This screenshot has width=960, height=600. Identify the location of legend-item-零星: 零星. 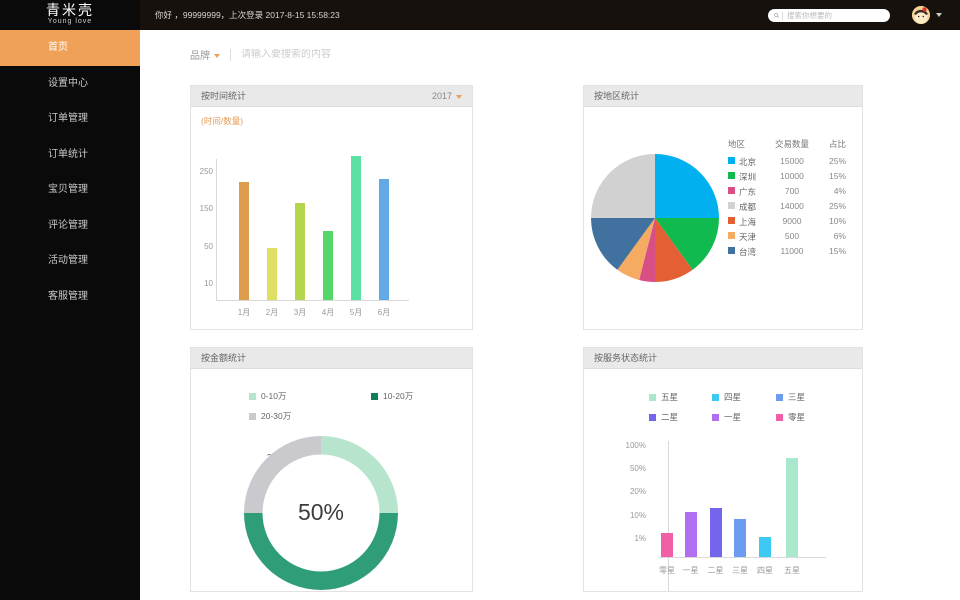
(790, 417).